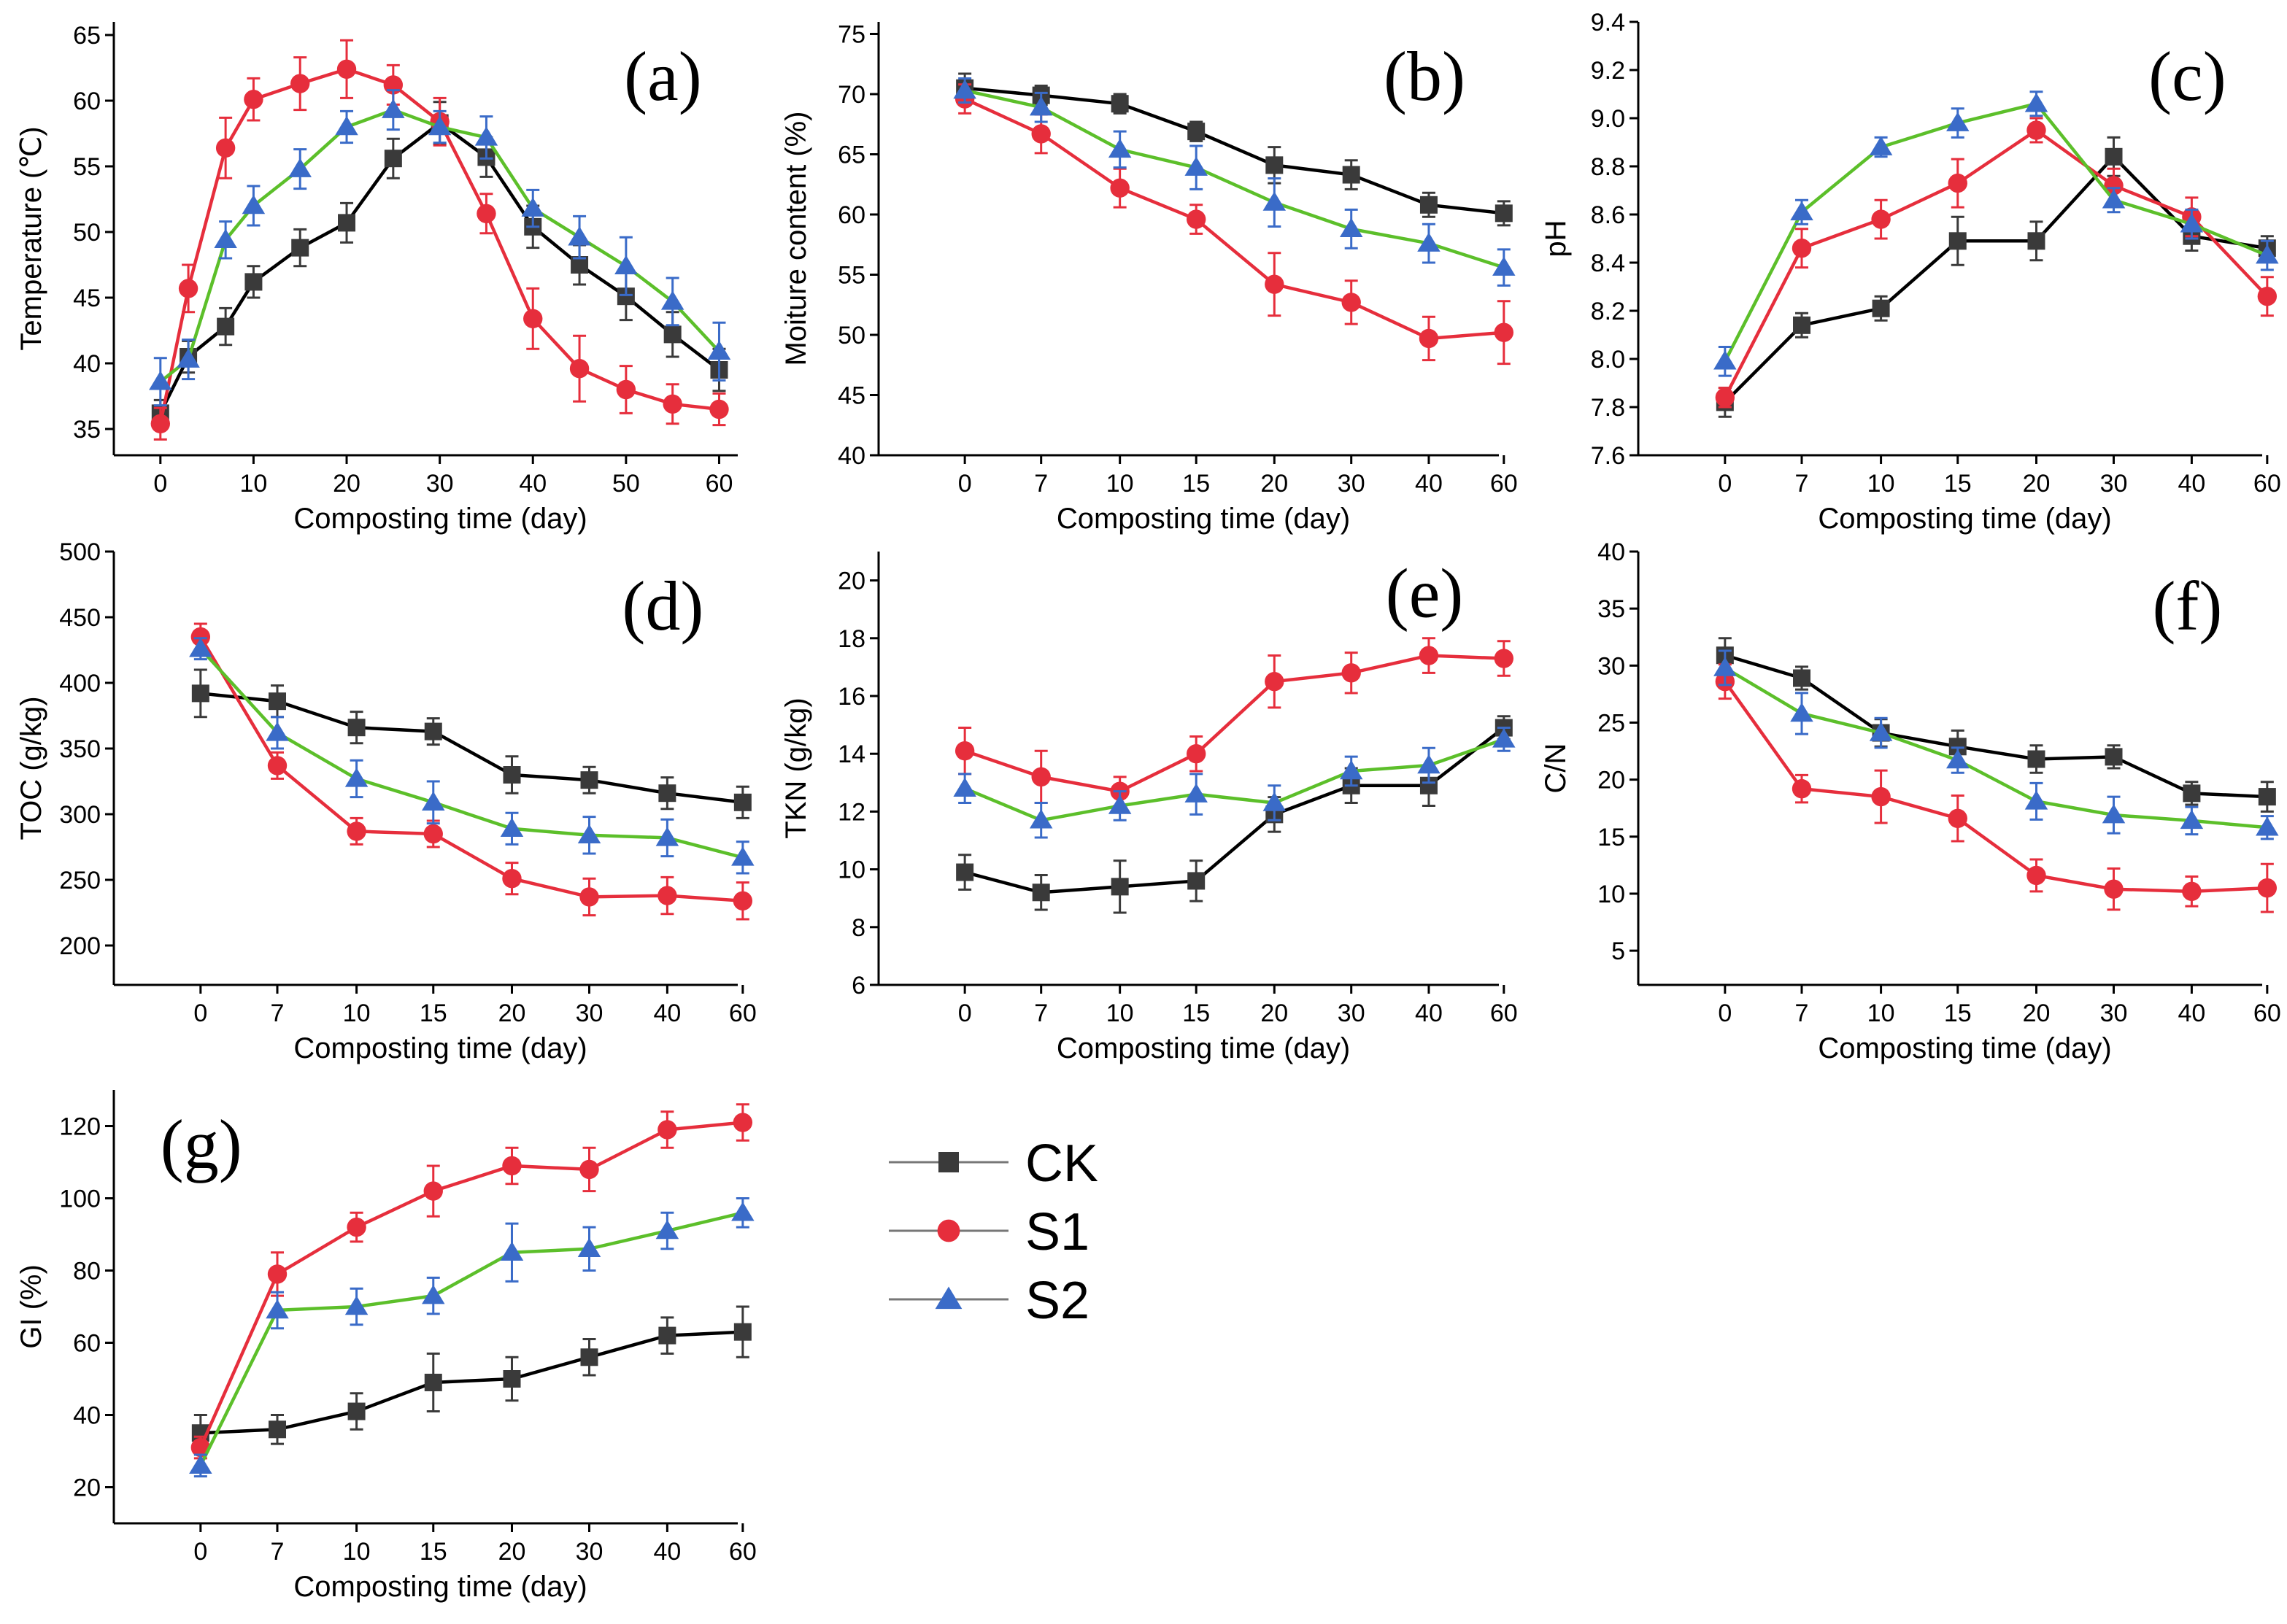 The image size is (2287, 1624). Describe the element at coordinates (1611, 837) in the screenshot. I see `y-tick-label: 15` at that location.